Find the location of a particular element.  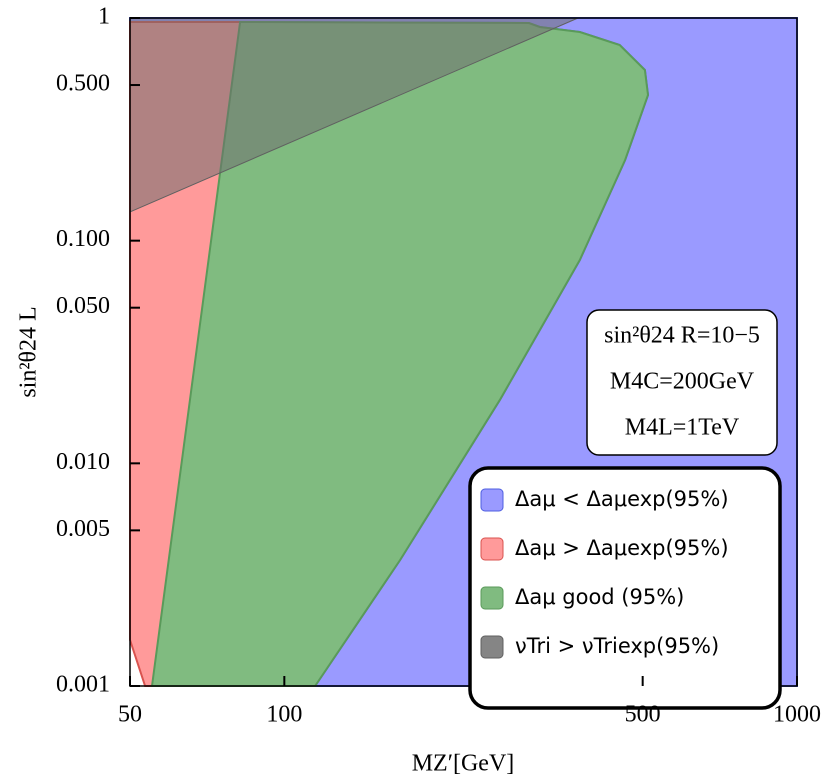

y-tick-label: 0.001 is located at coordinates (83, 685).